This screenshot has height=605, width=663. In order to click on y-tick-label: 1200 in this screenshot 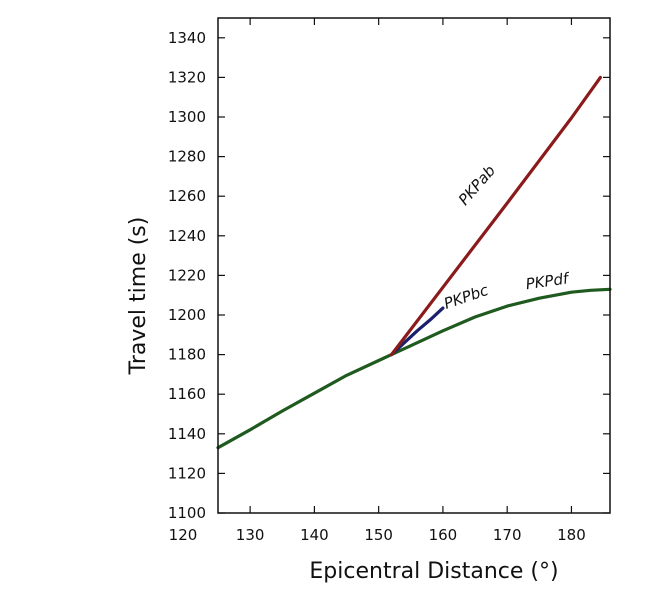, I will do `click(187, 315)`.